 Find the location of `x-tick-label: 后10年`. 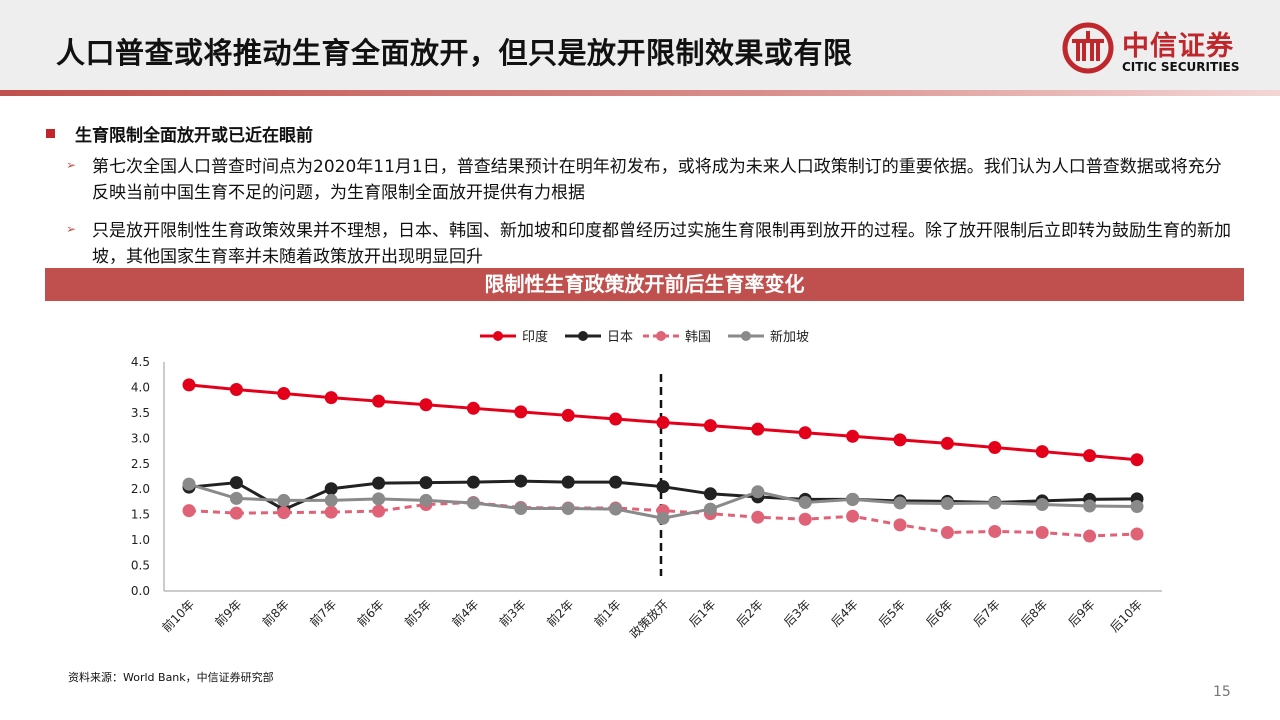

x-tick-label: 后10年 is located at coordinates (1126, 616).